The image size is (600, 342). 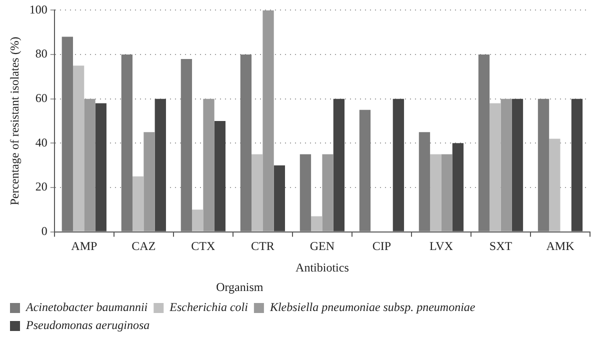 I want to click on x-tick-label: AMP, so click(x=84, y=246).